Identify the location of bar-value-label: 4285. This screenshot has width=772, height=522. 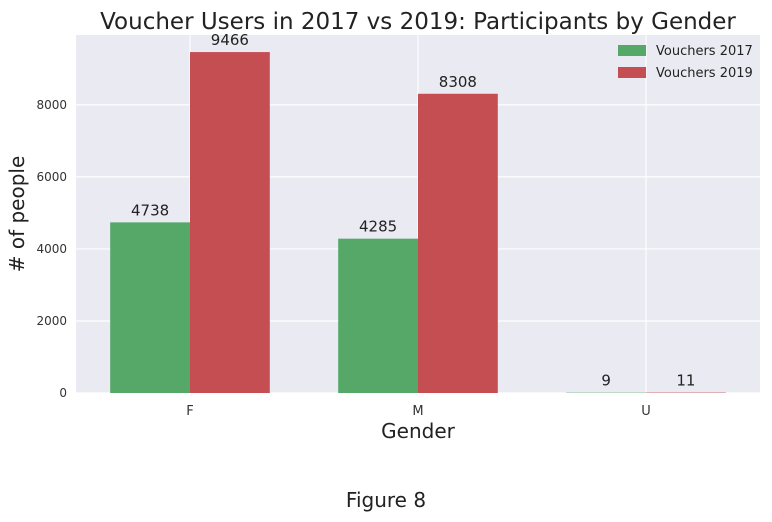
(378, 227).